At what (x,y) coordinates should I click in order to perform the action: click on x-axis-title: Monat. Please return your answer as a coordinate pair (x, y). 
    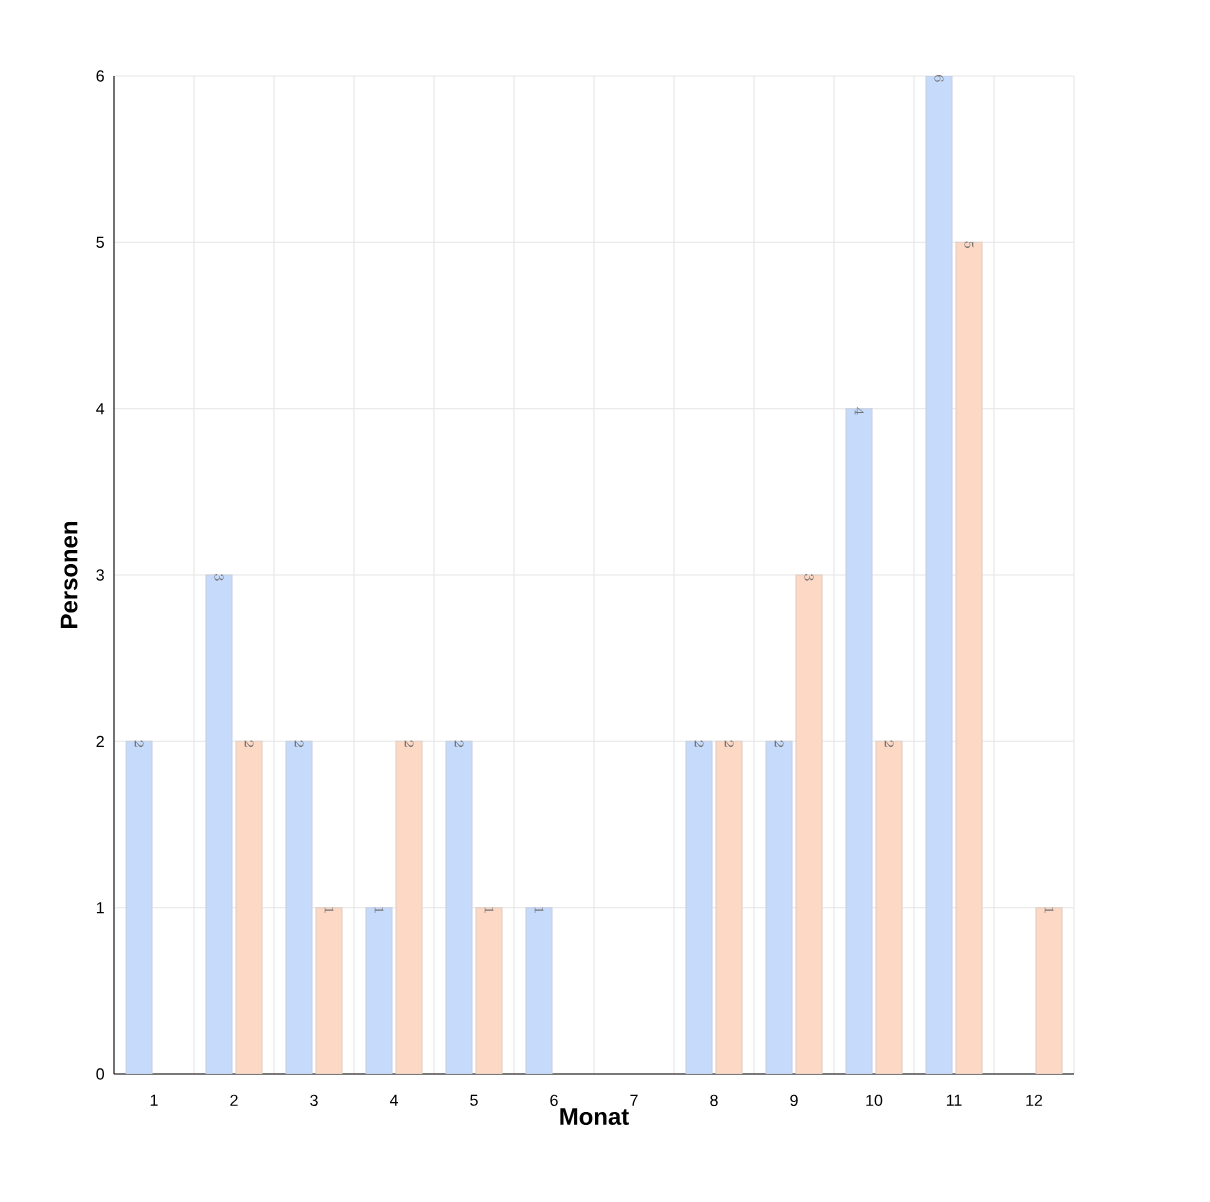
    Looking at the image, I should click on (594, 1117).